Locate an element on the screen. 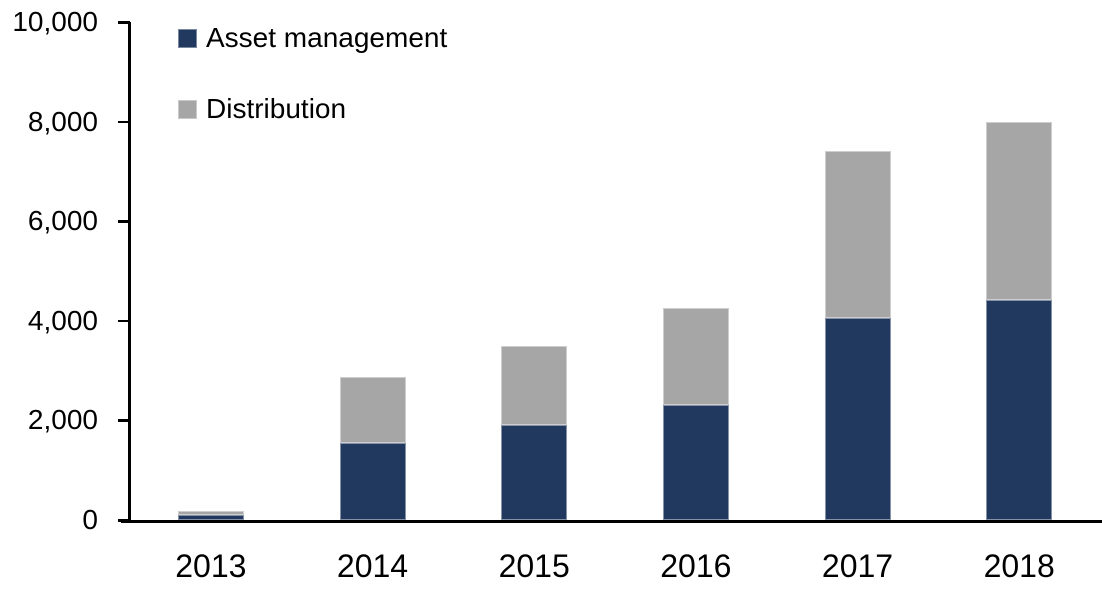  bar-2015-distribution is located at coordinates (534, 385).